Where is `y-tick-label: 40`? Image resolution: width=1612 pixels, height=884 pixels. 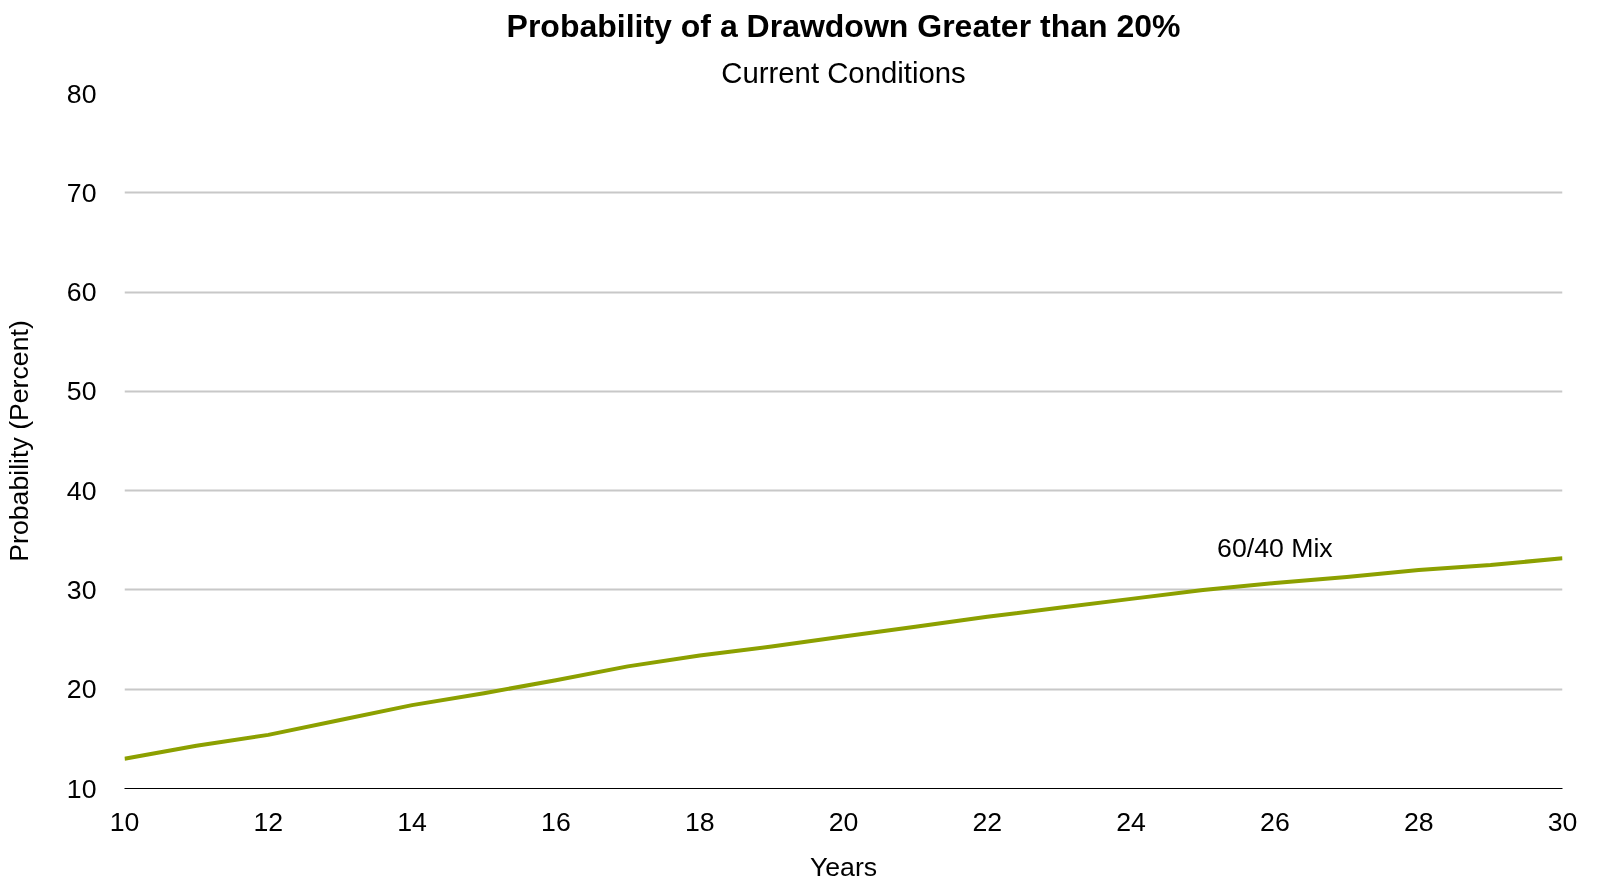 y-tick-label: 40 is located at coordinates (81, 490).